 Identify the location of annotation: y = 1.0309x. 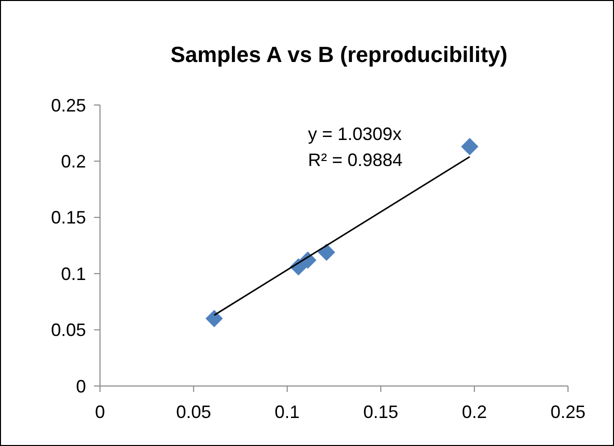
(355, 134).